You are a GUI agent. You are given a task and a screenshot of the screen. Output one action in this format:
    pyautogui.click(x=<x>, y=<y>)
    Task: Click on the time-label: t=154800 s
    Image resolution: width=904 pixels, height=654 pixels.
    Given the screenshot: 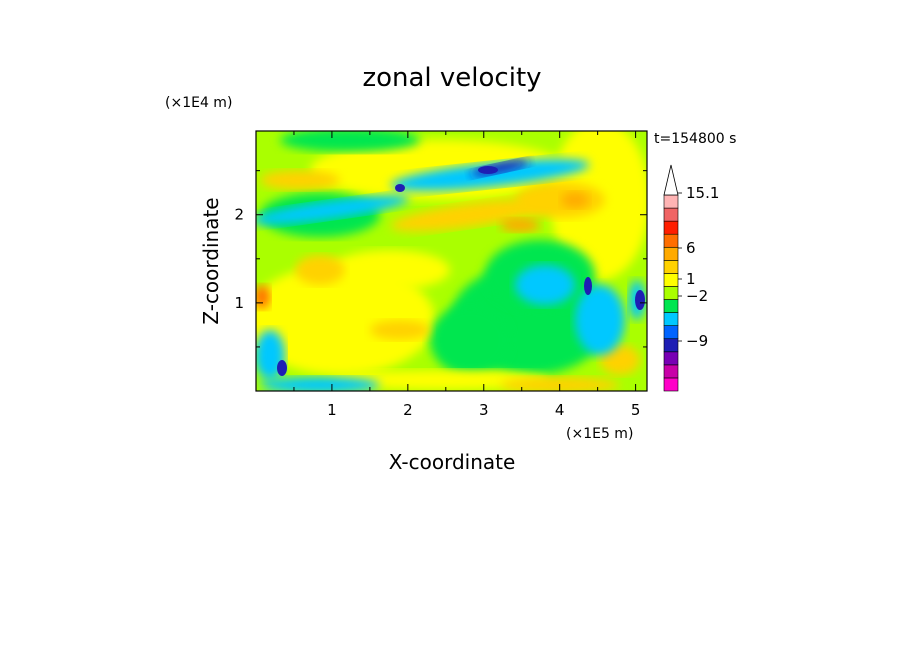 What is the action you would take?
    pyautogui.click(x=695, y=139)
    